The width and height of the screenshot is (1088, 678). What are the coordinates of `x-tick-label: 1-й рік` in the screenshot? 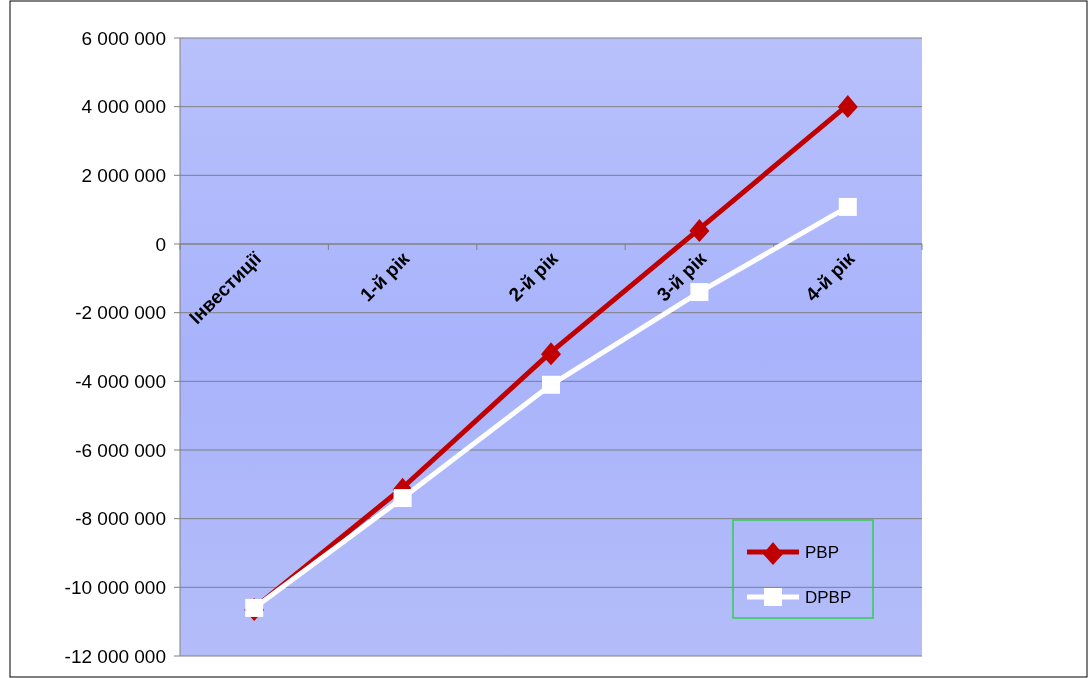 It's located at (384, 276).